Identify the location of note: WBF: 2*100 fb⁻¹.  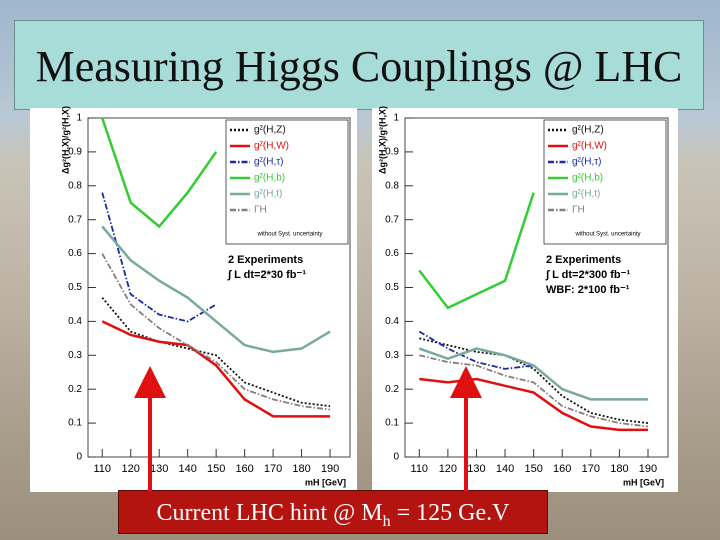
(588, 290).